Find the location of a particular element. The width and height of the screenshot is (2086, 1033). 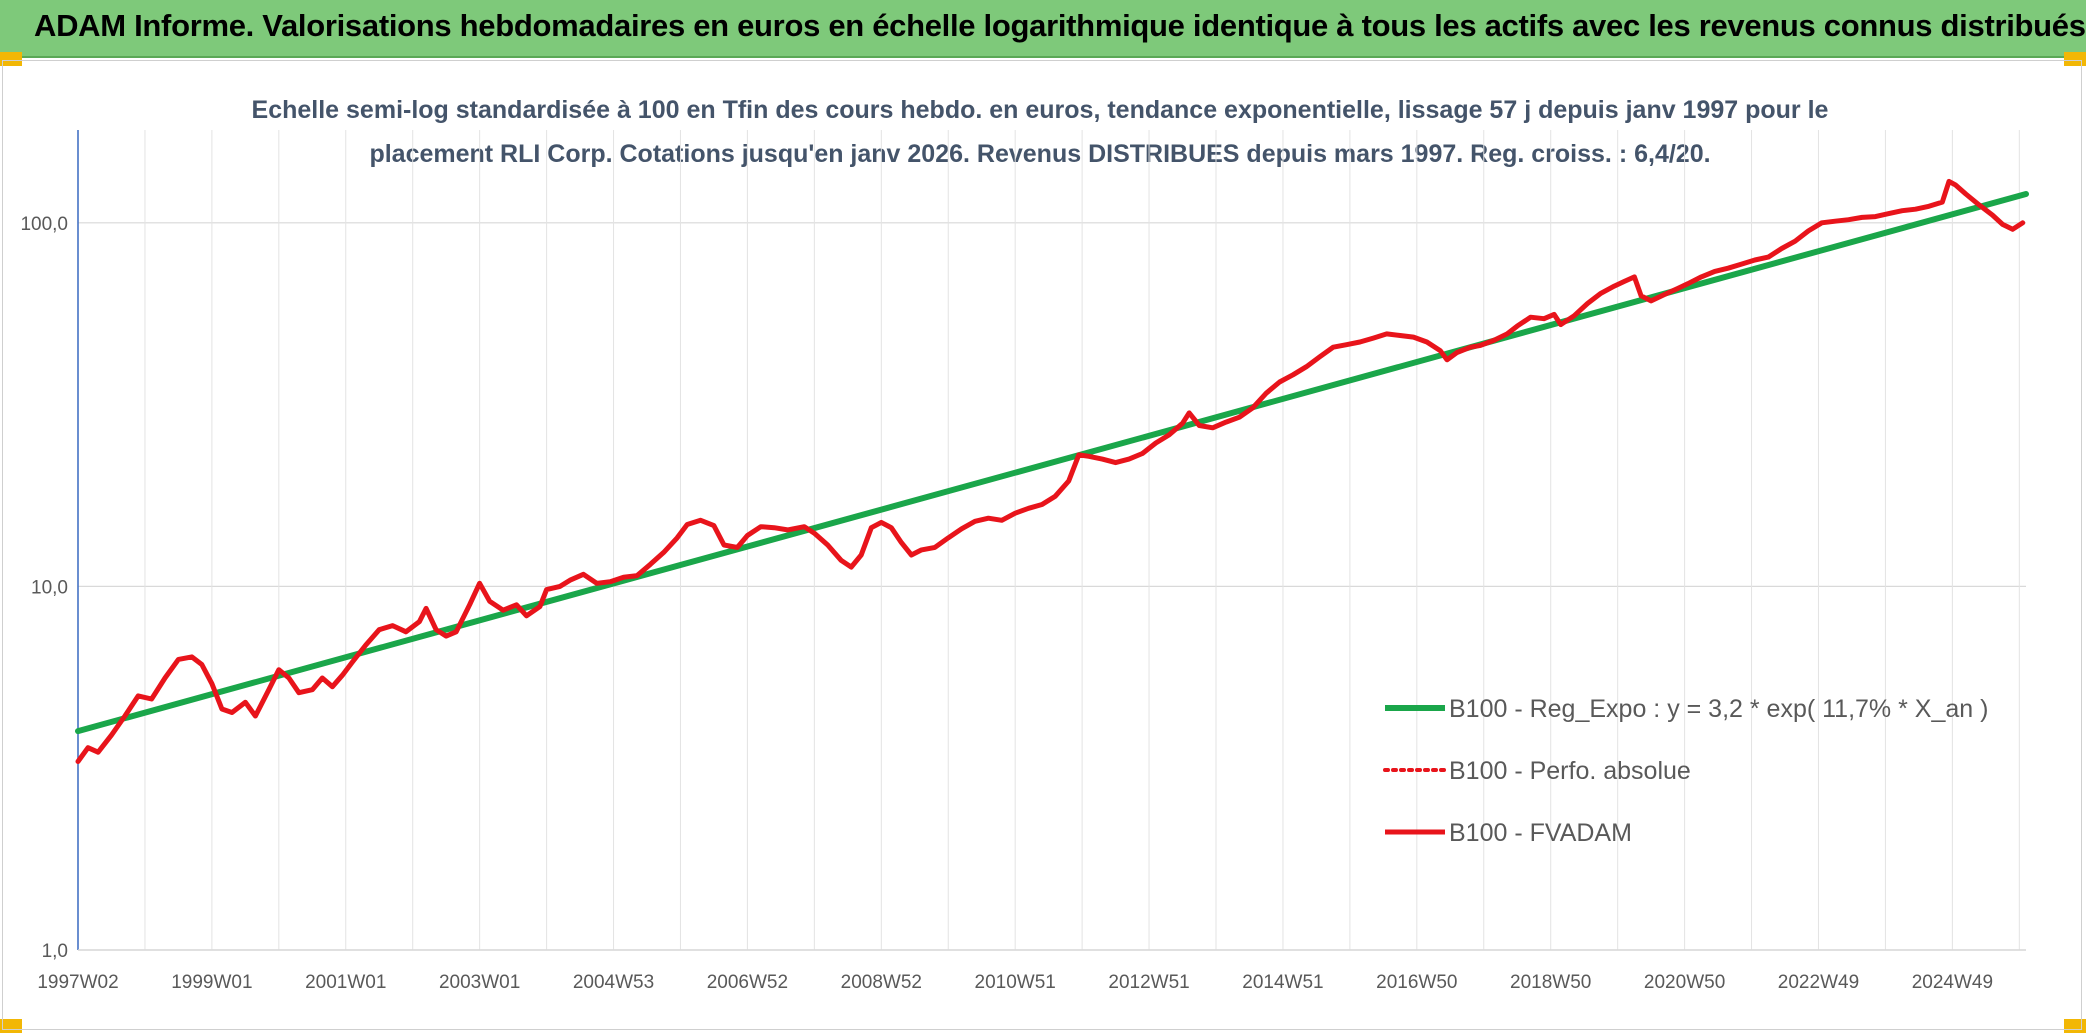

x-tick-label: 2014W51 is located at coordinates (1282, 982).